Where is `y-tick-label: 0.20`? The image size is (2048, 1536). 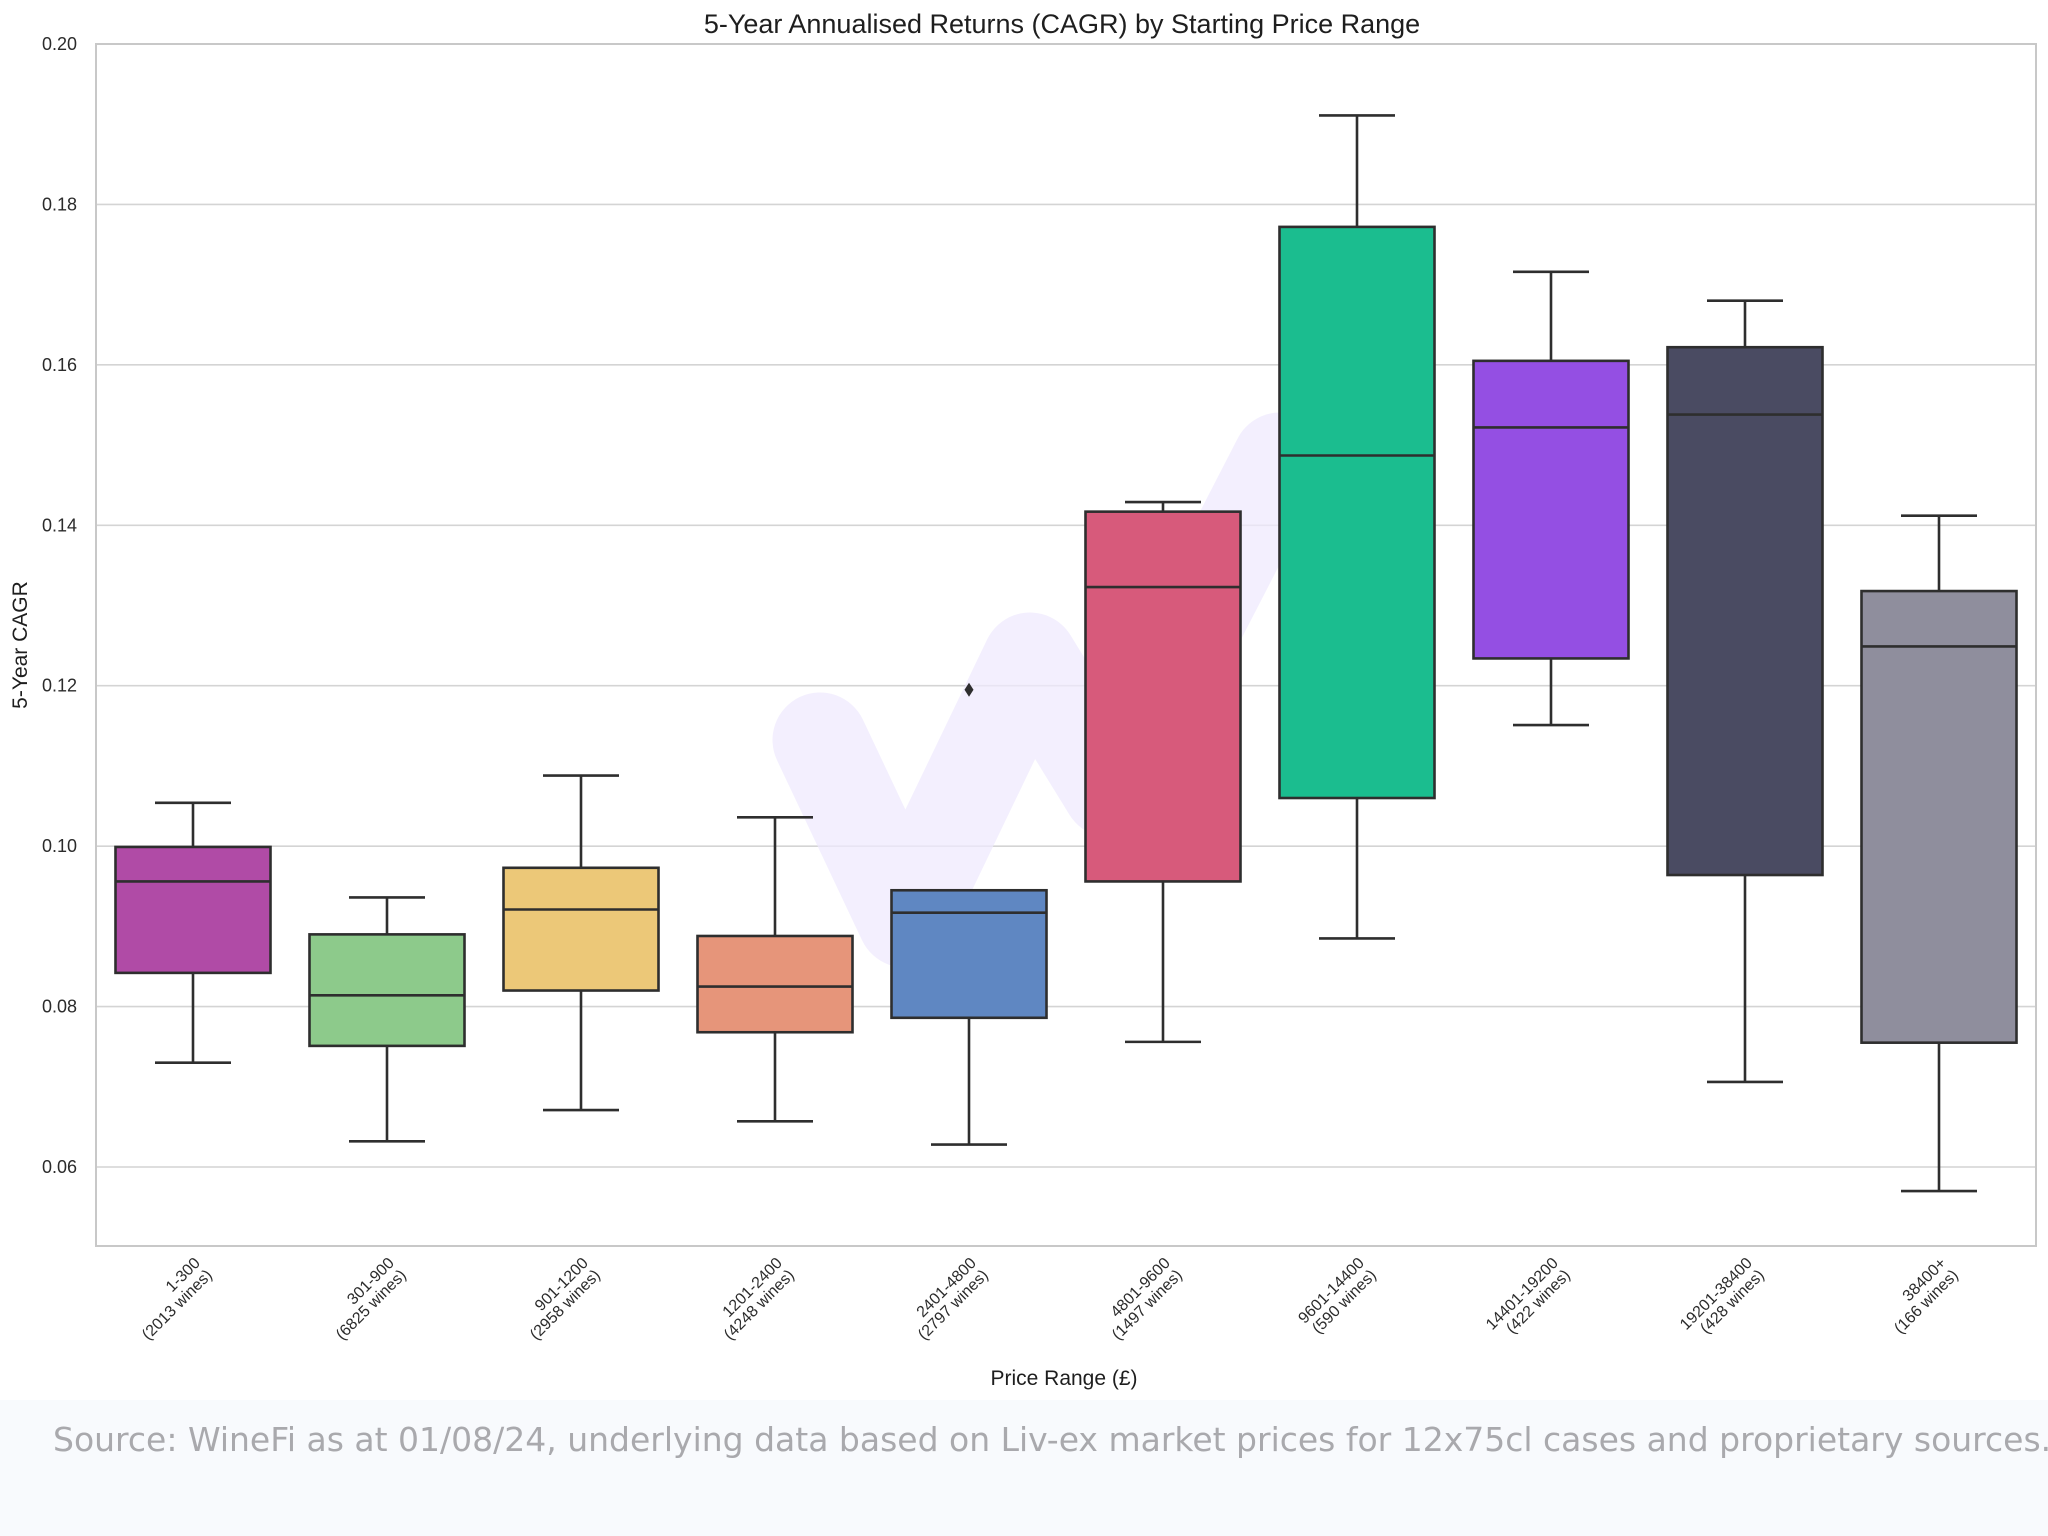 y-tick-label: 0.20 is located at coordinates (59, 44).